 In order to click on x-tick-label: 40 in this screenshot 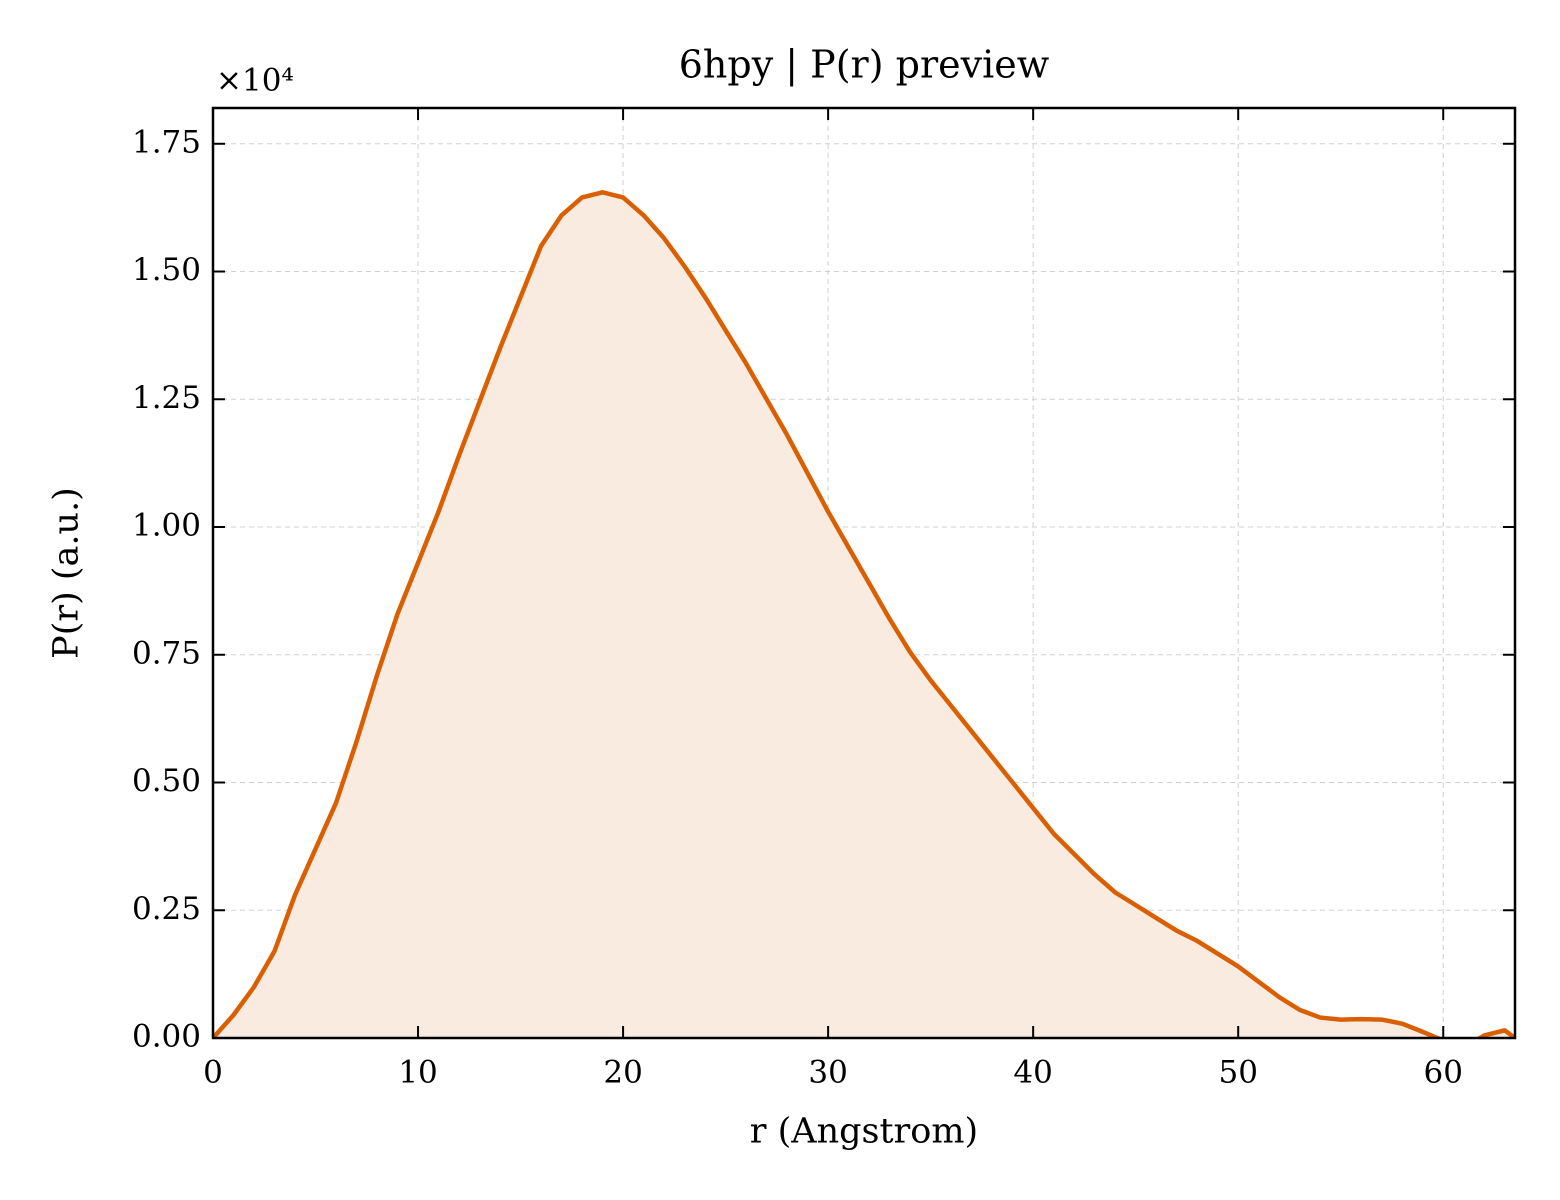, I will do `click(1032, 1073)`.